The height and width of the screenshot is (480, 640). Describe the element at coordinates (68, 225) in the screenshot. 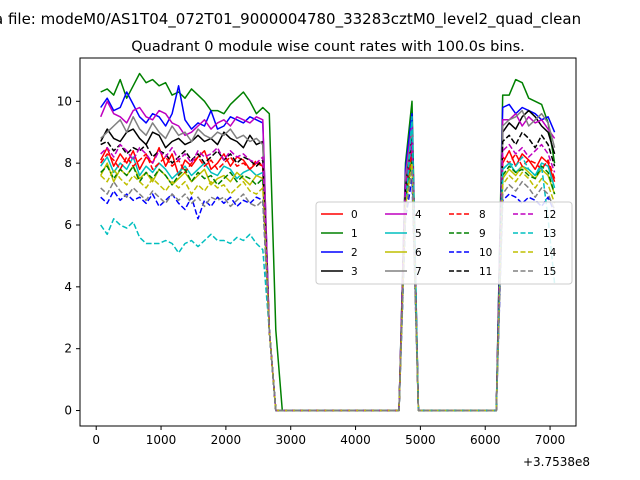

I see `y-tick-label: 6` at that location.